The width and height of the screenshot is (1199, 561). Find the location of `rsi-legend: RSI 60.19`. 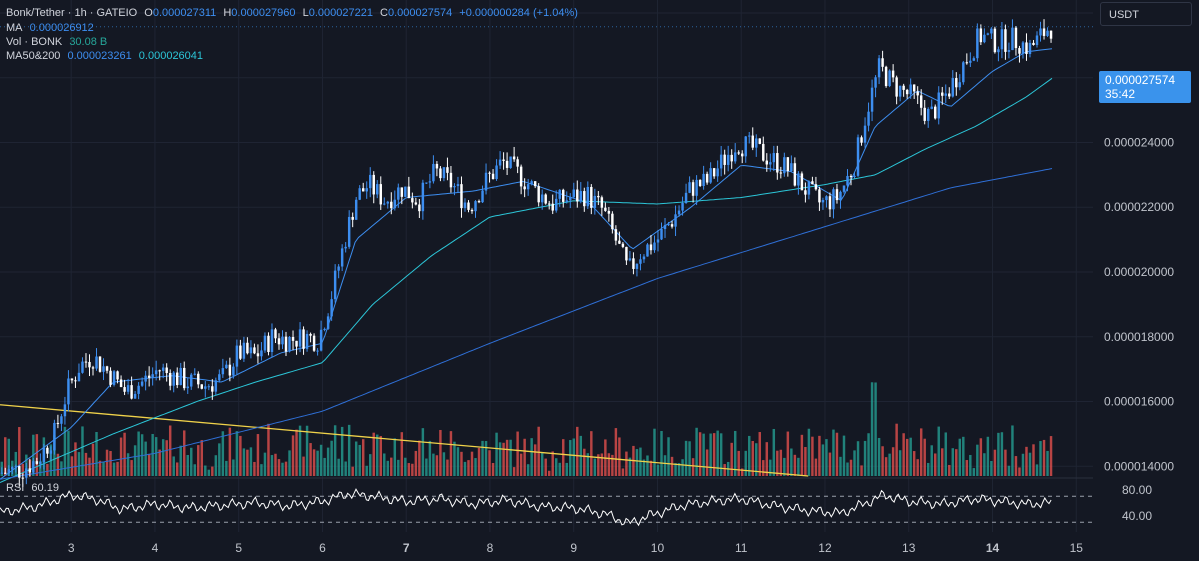

rsi-legend: RSI 60.19 is located at coordinates (34, 488).